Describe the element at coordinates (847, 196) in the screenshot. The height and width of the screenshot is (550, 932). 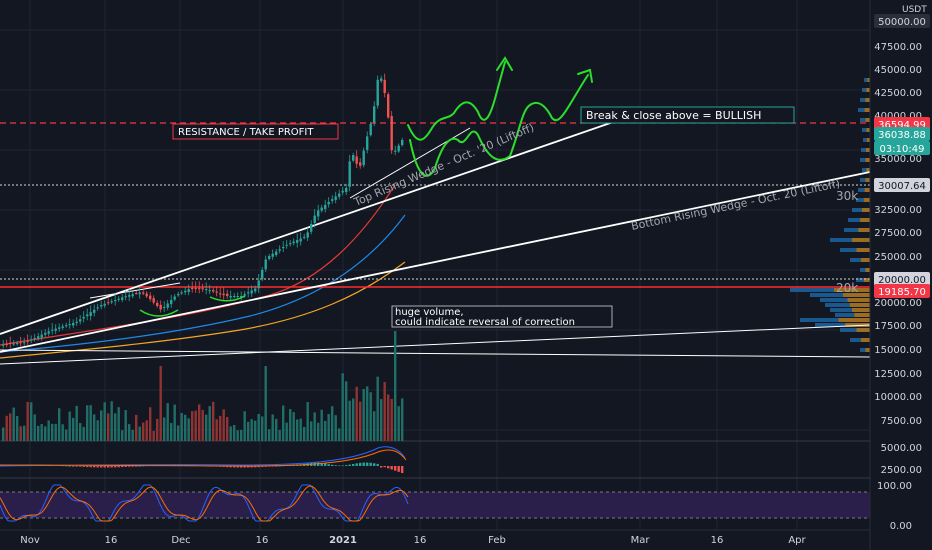
I see `label-30k: 30k` at that location.